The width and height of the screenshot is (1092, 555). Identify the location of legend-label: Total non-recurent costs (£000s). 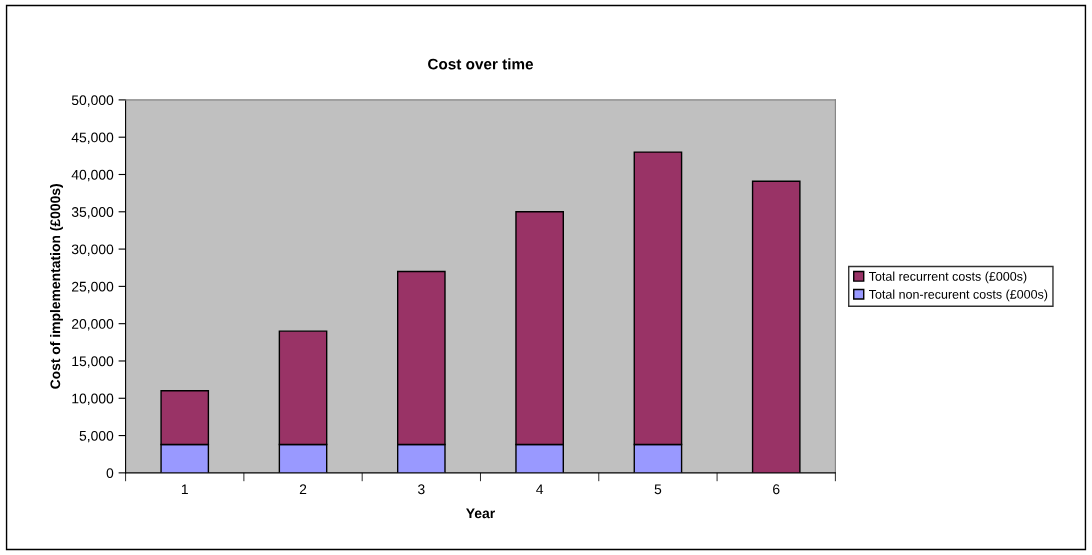
(958, 295).